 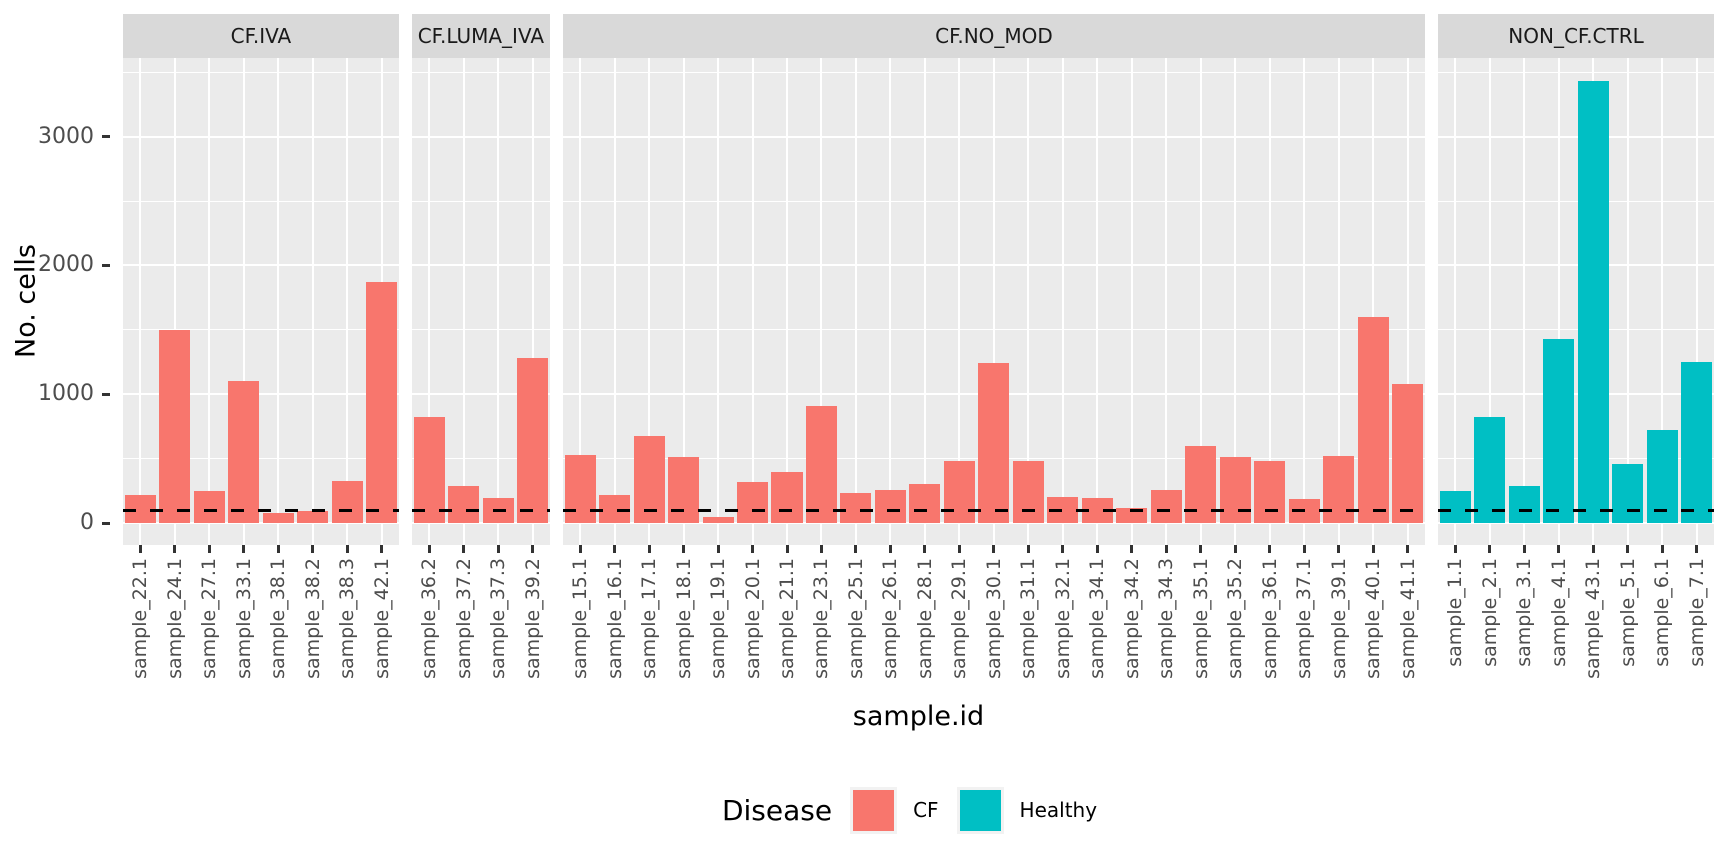 What do you see at coordinates (855, 618) in the screenshot?
I see `x-tick-label: sample_25.1` at bounding box center [855, 618].